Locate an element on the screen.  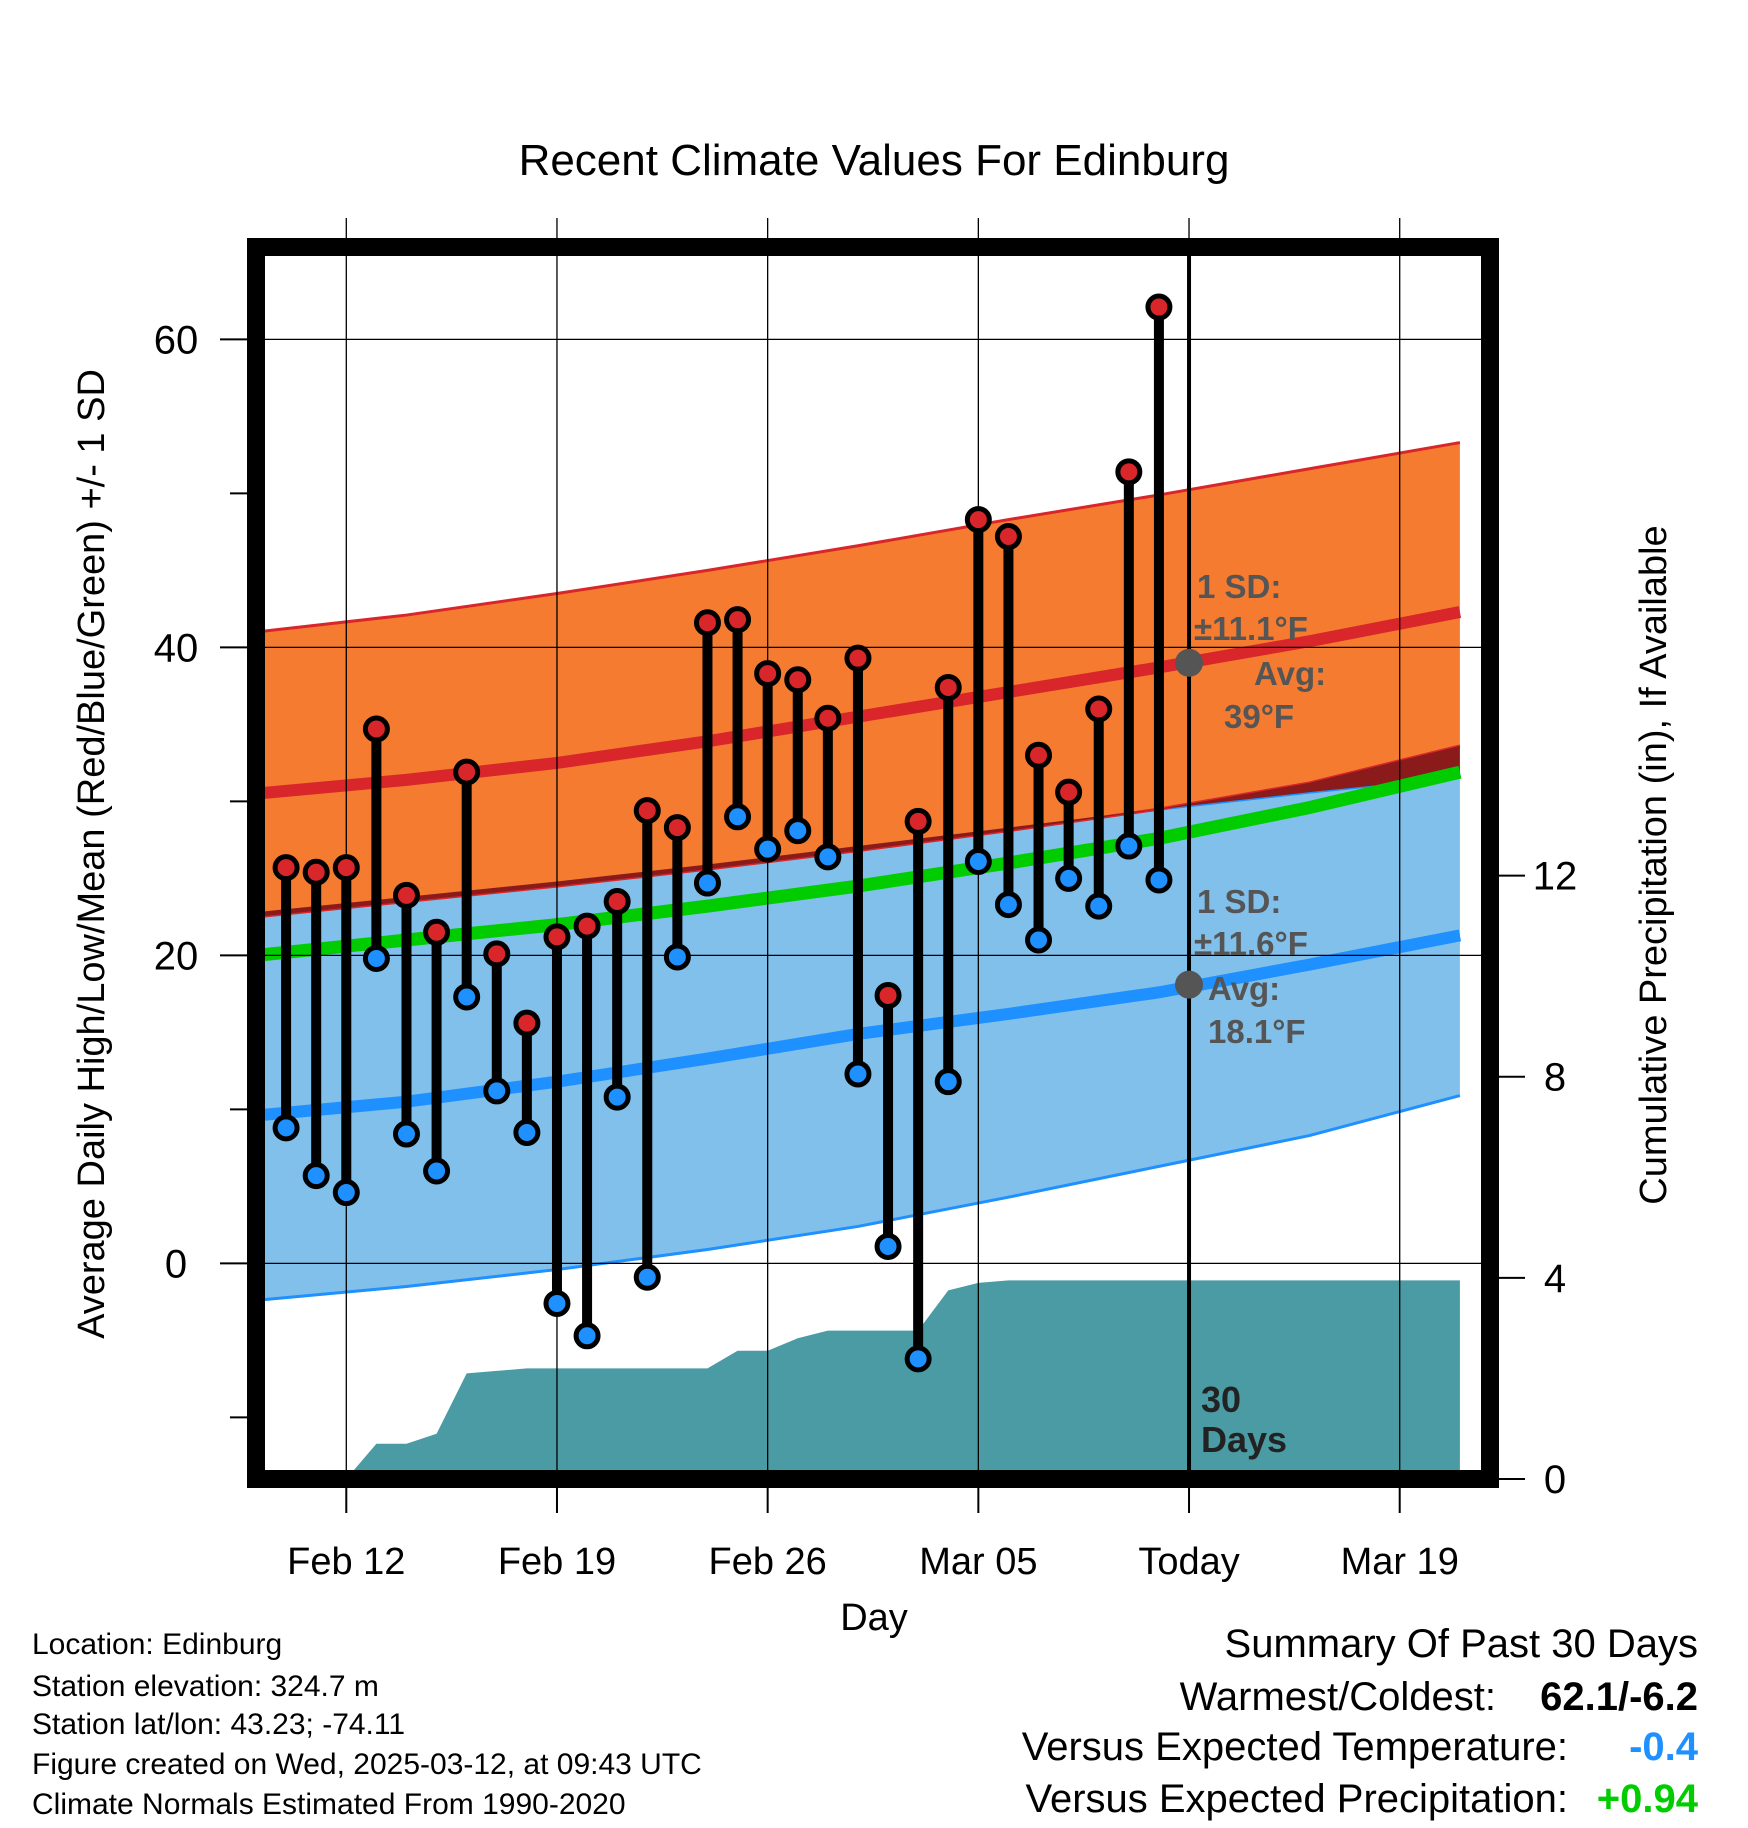
summary-warmest-value: 62.1/-6.2 is located at coordinates (1619, 1697).